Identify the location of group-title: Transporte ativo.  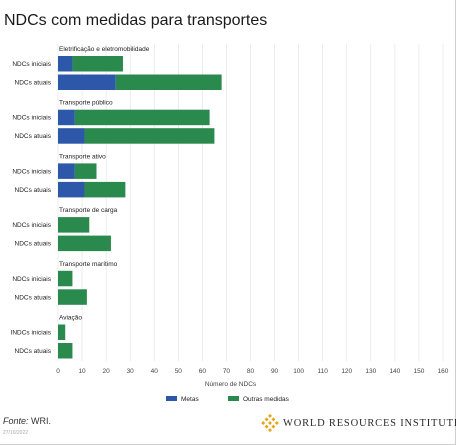
(82, 156).